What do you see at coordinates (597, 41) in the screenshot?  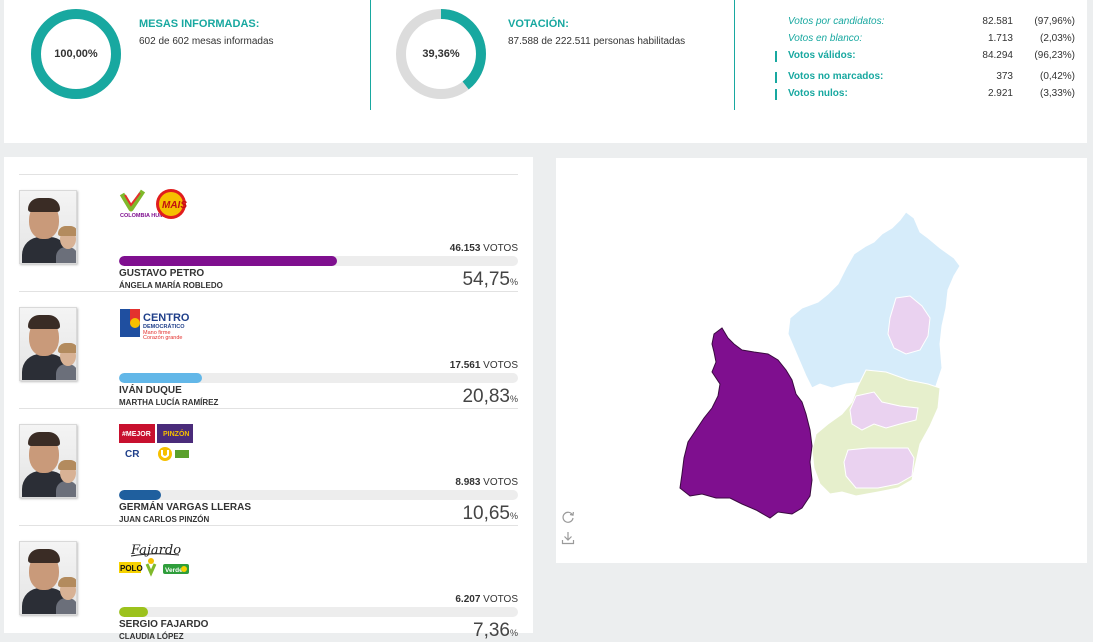 I see `votacion-subtitle: 87.588 de 222.511 personas habilitadas` at bounding box center [597, 41].